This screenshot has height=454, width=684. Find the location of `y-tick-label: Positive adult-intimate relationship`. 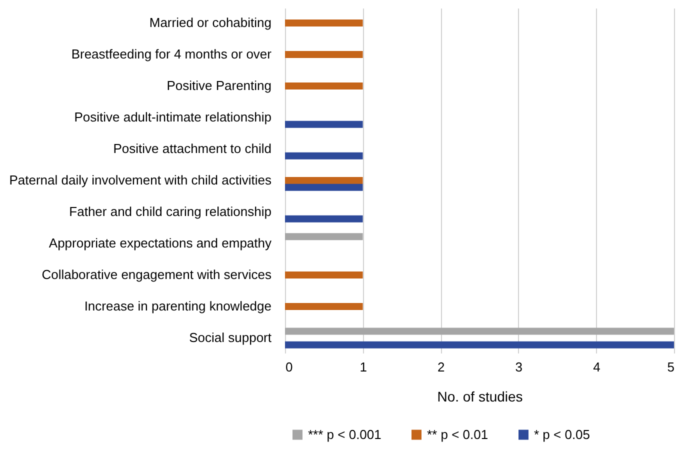

y-tick-label: Positive adult-intimate relationship is located at coordinates (173, 116).